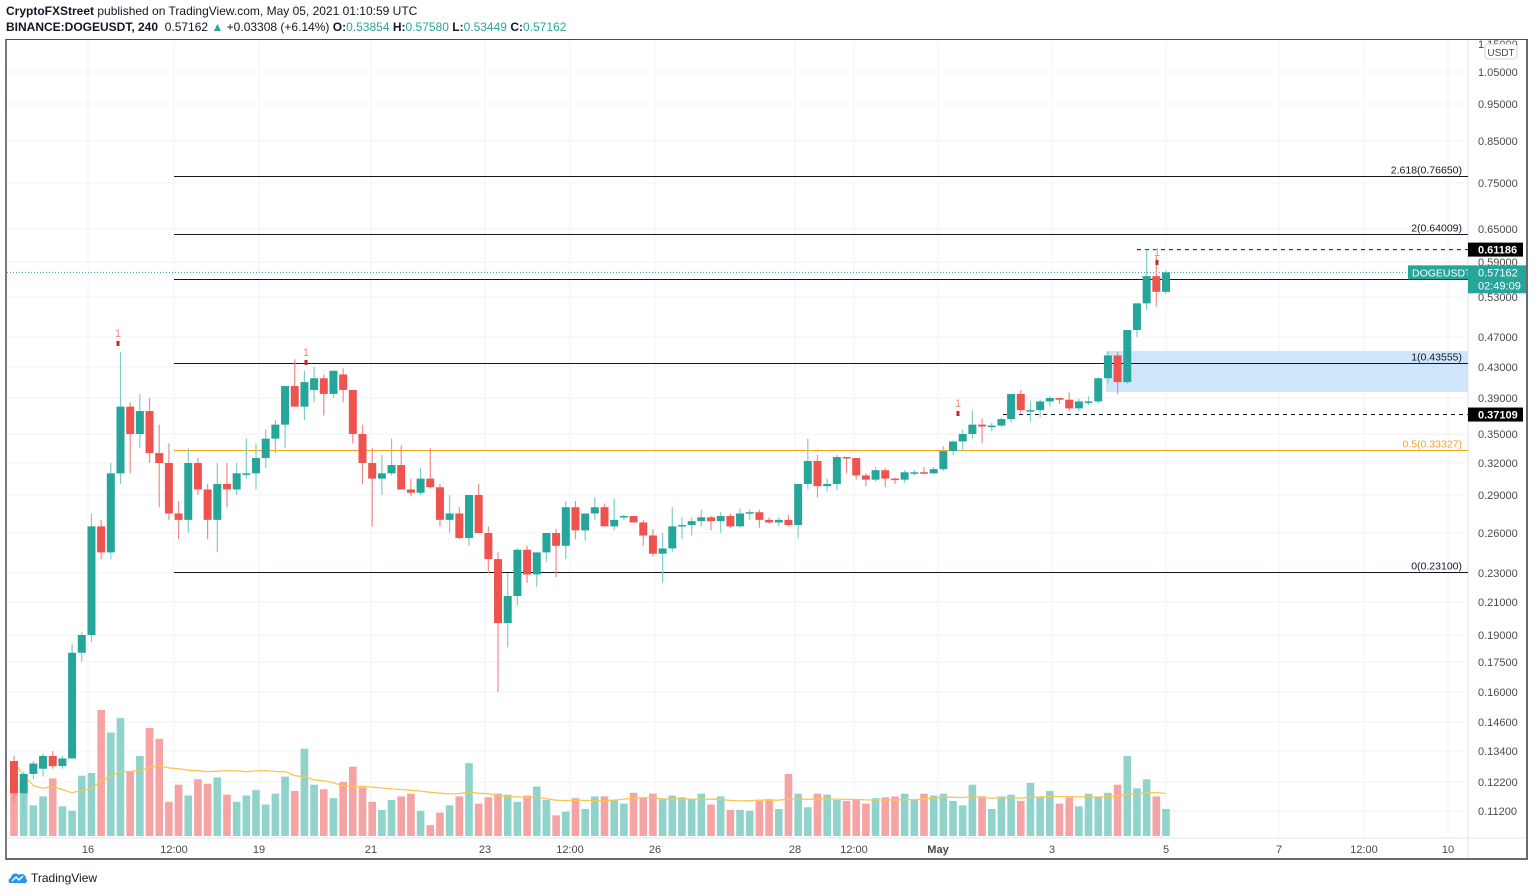  What do you see at coordinates (655, 850) in the screenshot?
I see `time-tick: 26` at bounding box center [655, 850].